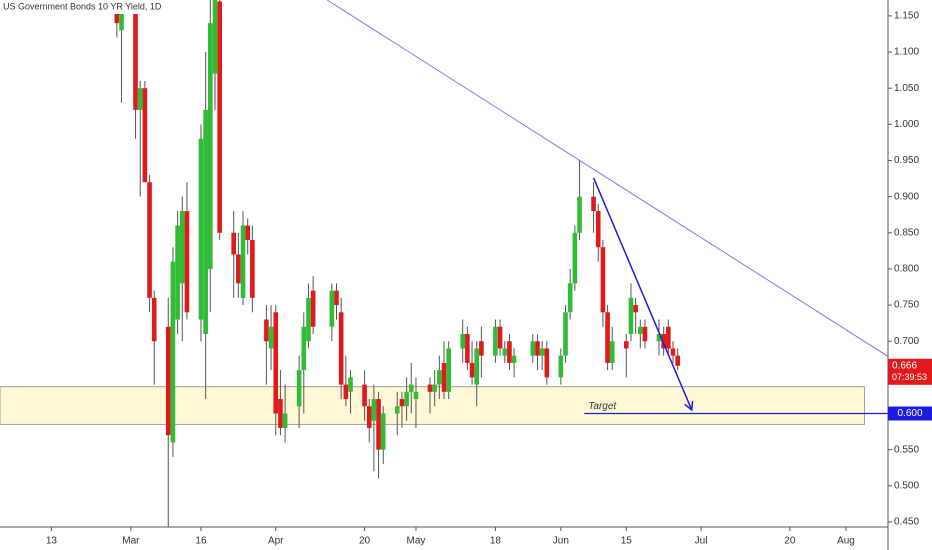 The image size is (932, 550). I want to click on x-tick-label: Aug, so click(846, 541).